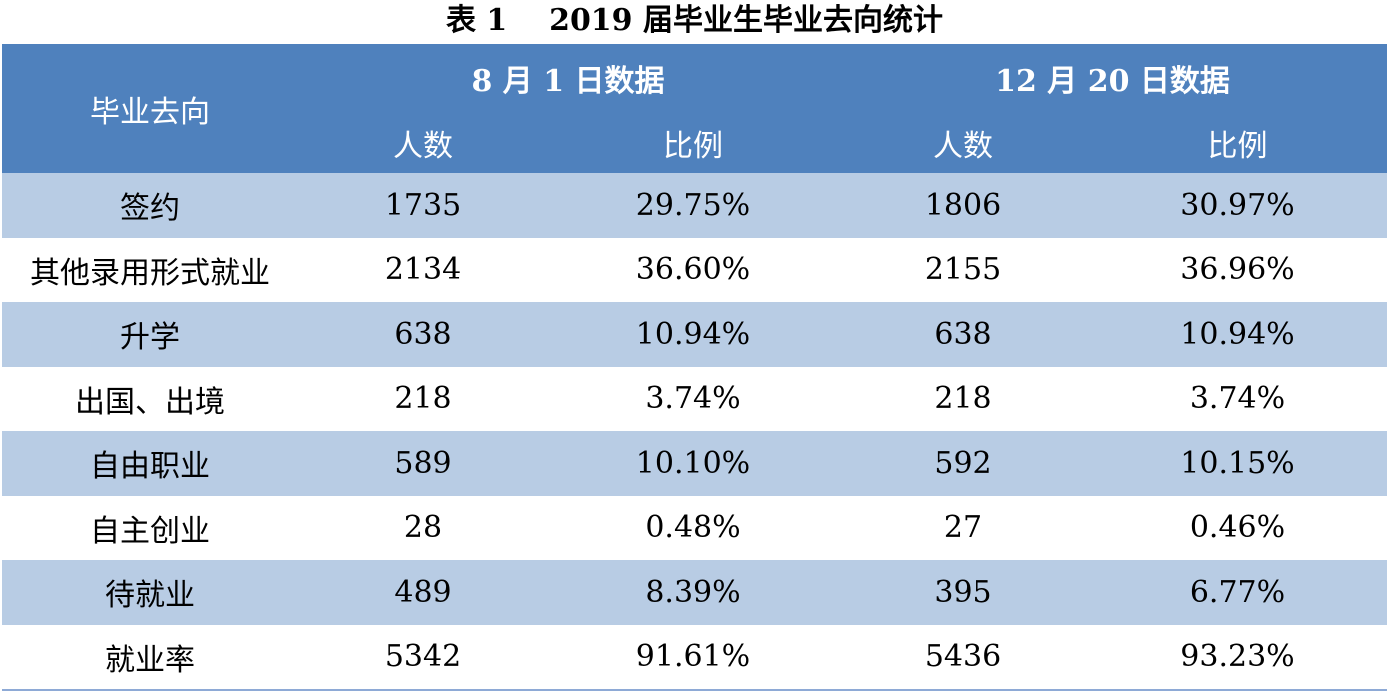 Image resolution: width=1389 pixels, height=696 pixels. Describe the element at coordinates (1237, 463) in the screenshot. I see `ratio-dec20: 10.15%` at that location.